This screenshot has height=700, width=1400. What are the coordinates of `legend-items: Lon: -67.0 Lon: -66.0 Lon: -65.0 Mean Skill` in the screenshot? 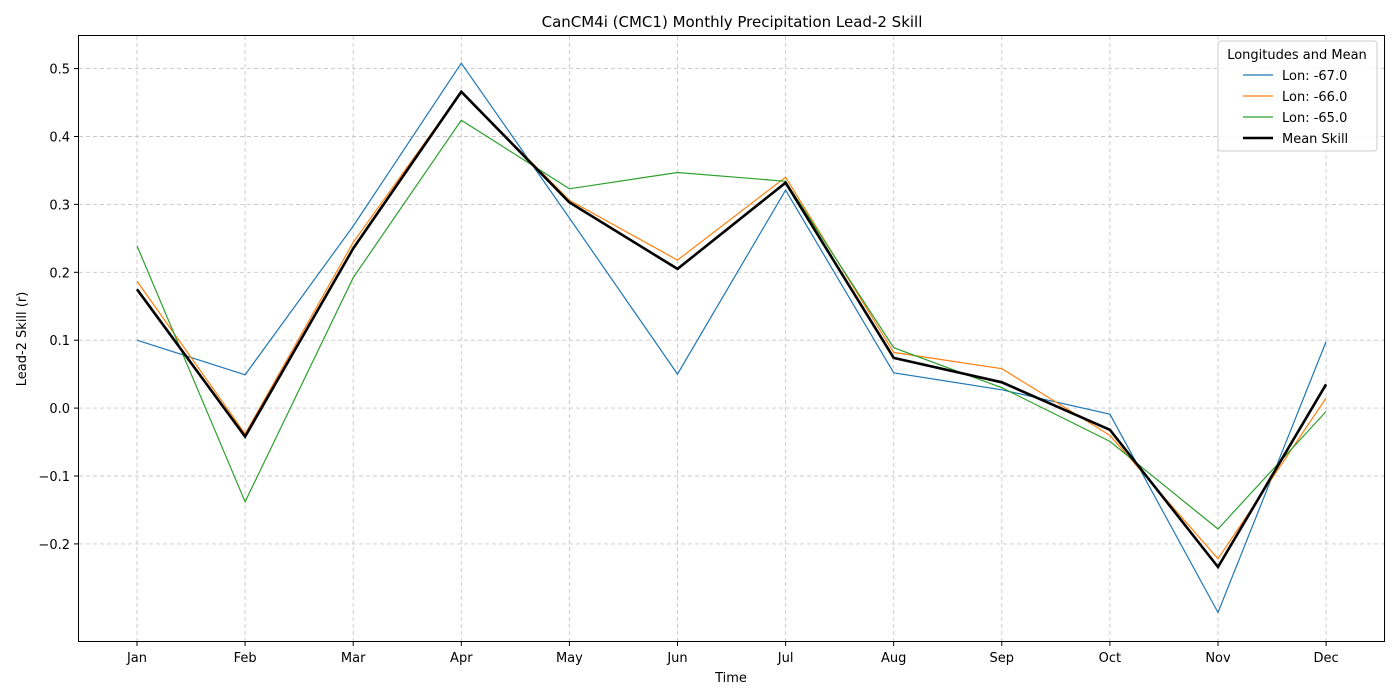 It's located at (1295, 108).